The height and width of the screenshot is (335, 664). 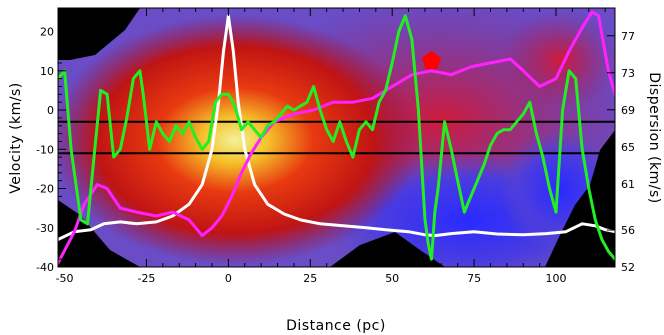 What do you see at coordinates (146, 278) in the screenshot?
I see `x-tick-label: -25` at bounding box center [146, 278].